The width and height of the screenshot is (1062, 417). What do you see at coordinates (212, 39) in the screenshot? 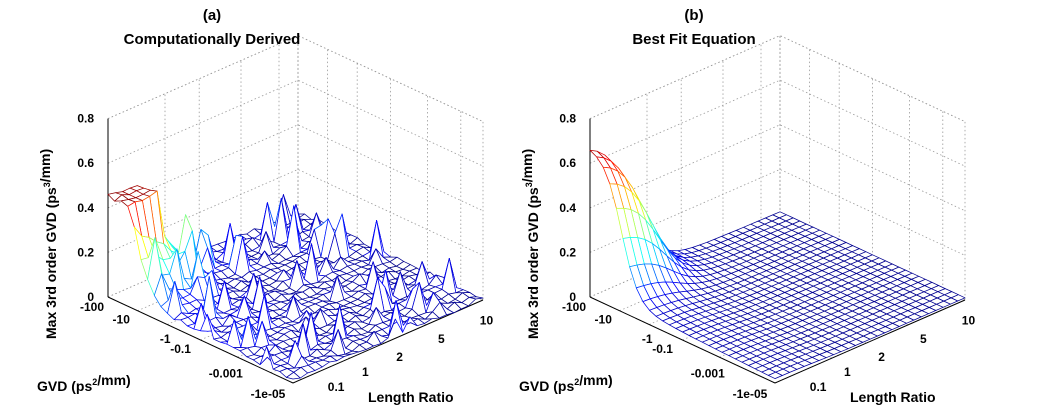
I see `chart-title: Computationally Derived` at bounding box center [212, 39].